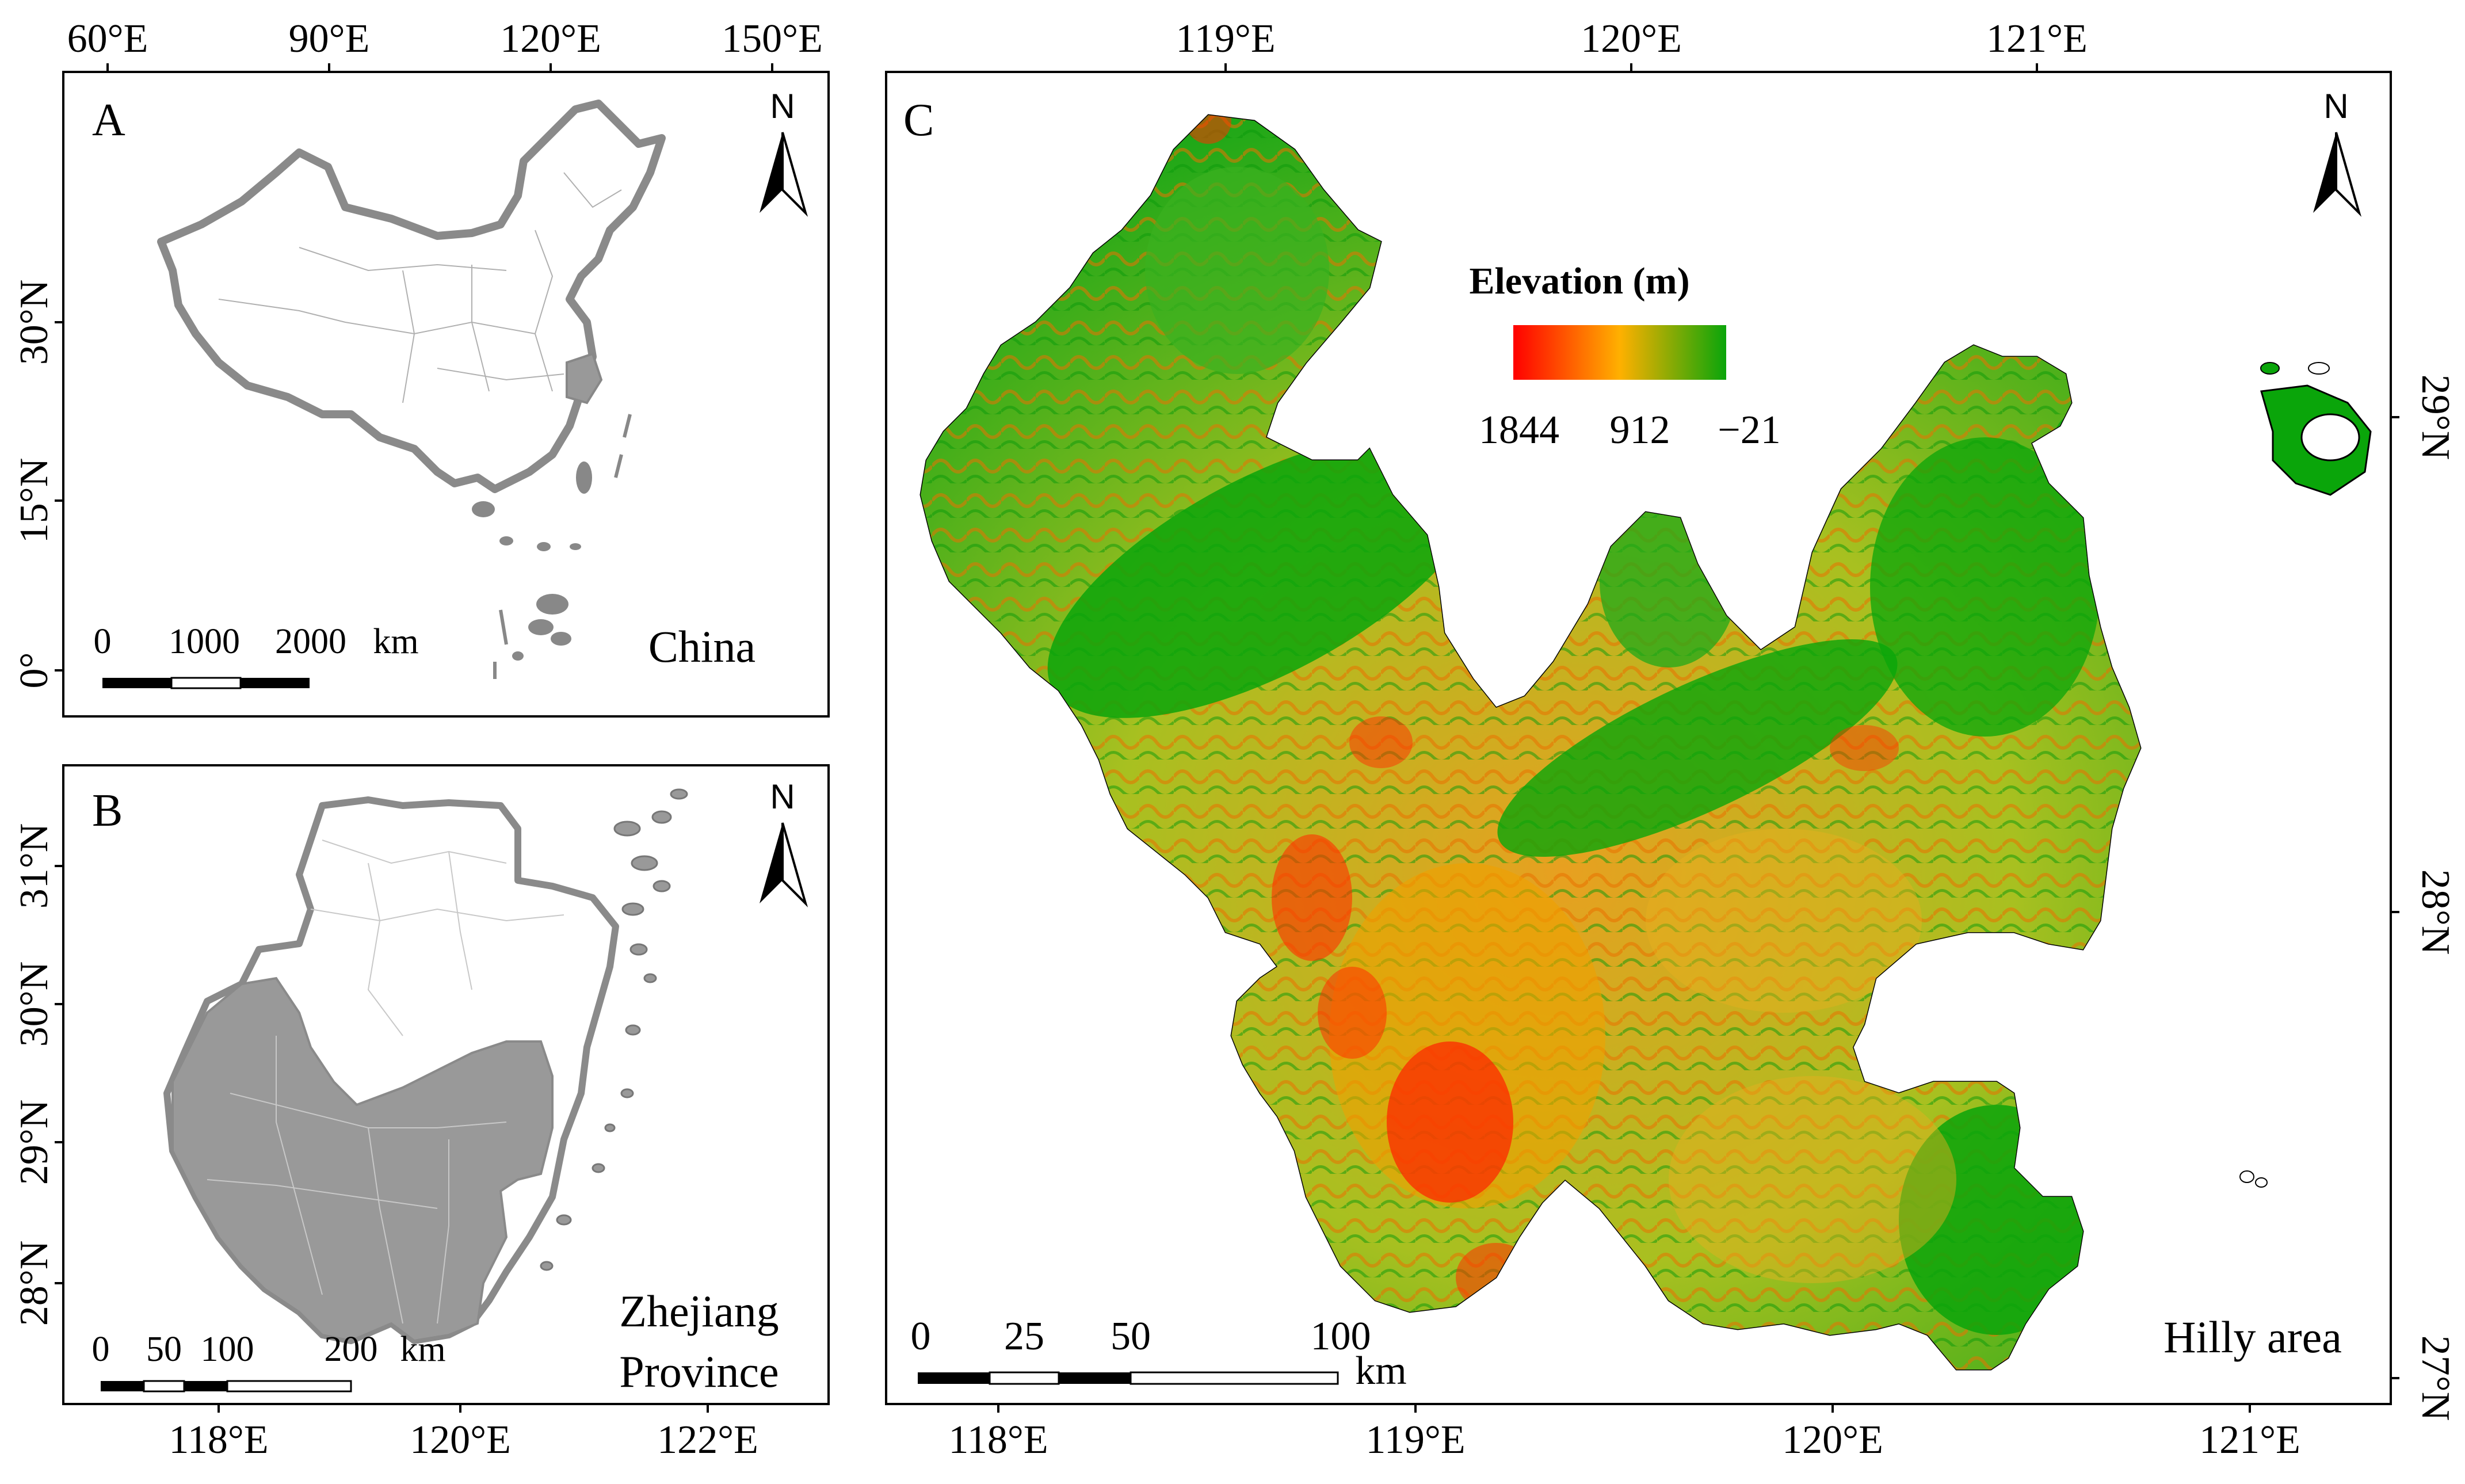  I want to click on tick-120e-b: 120°E, so click(460, 1440).